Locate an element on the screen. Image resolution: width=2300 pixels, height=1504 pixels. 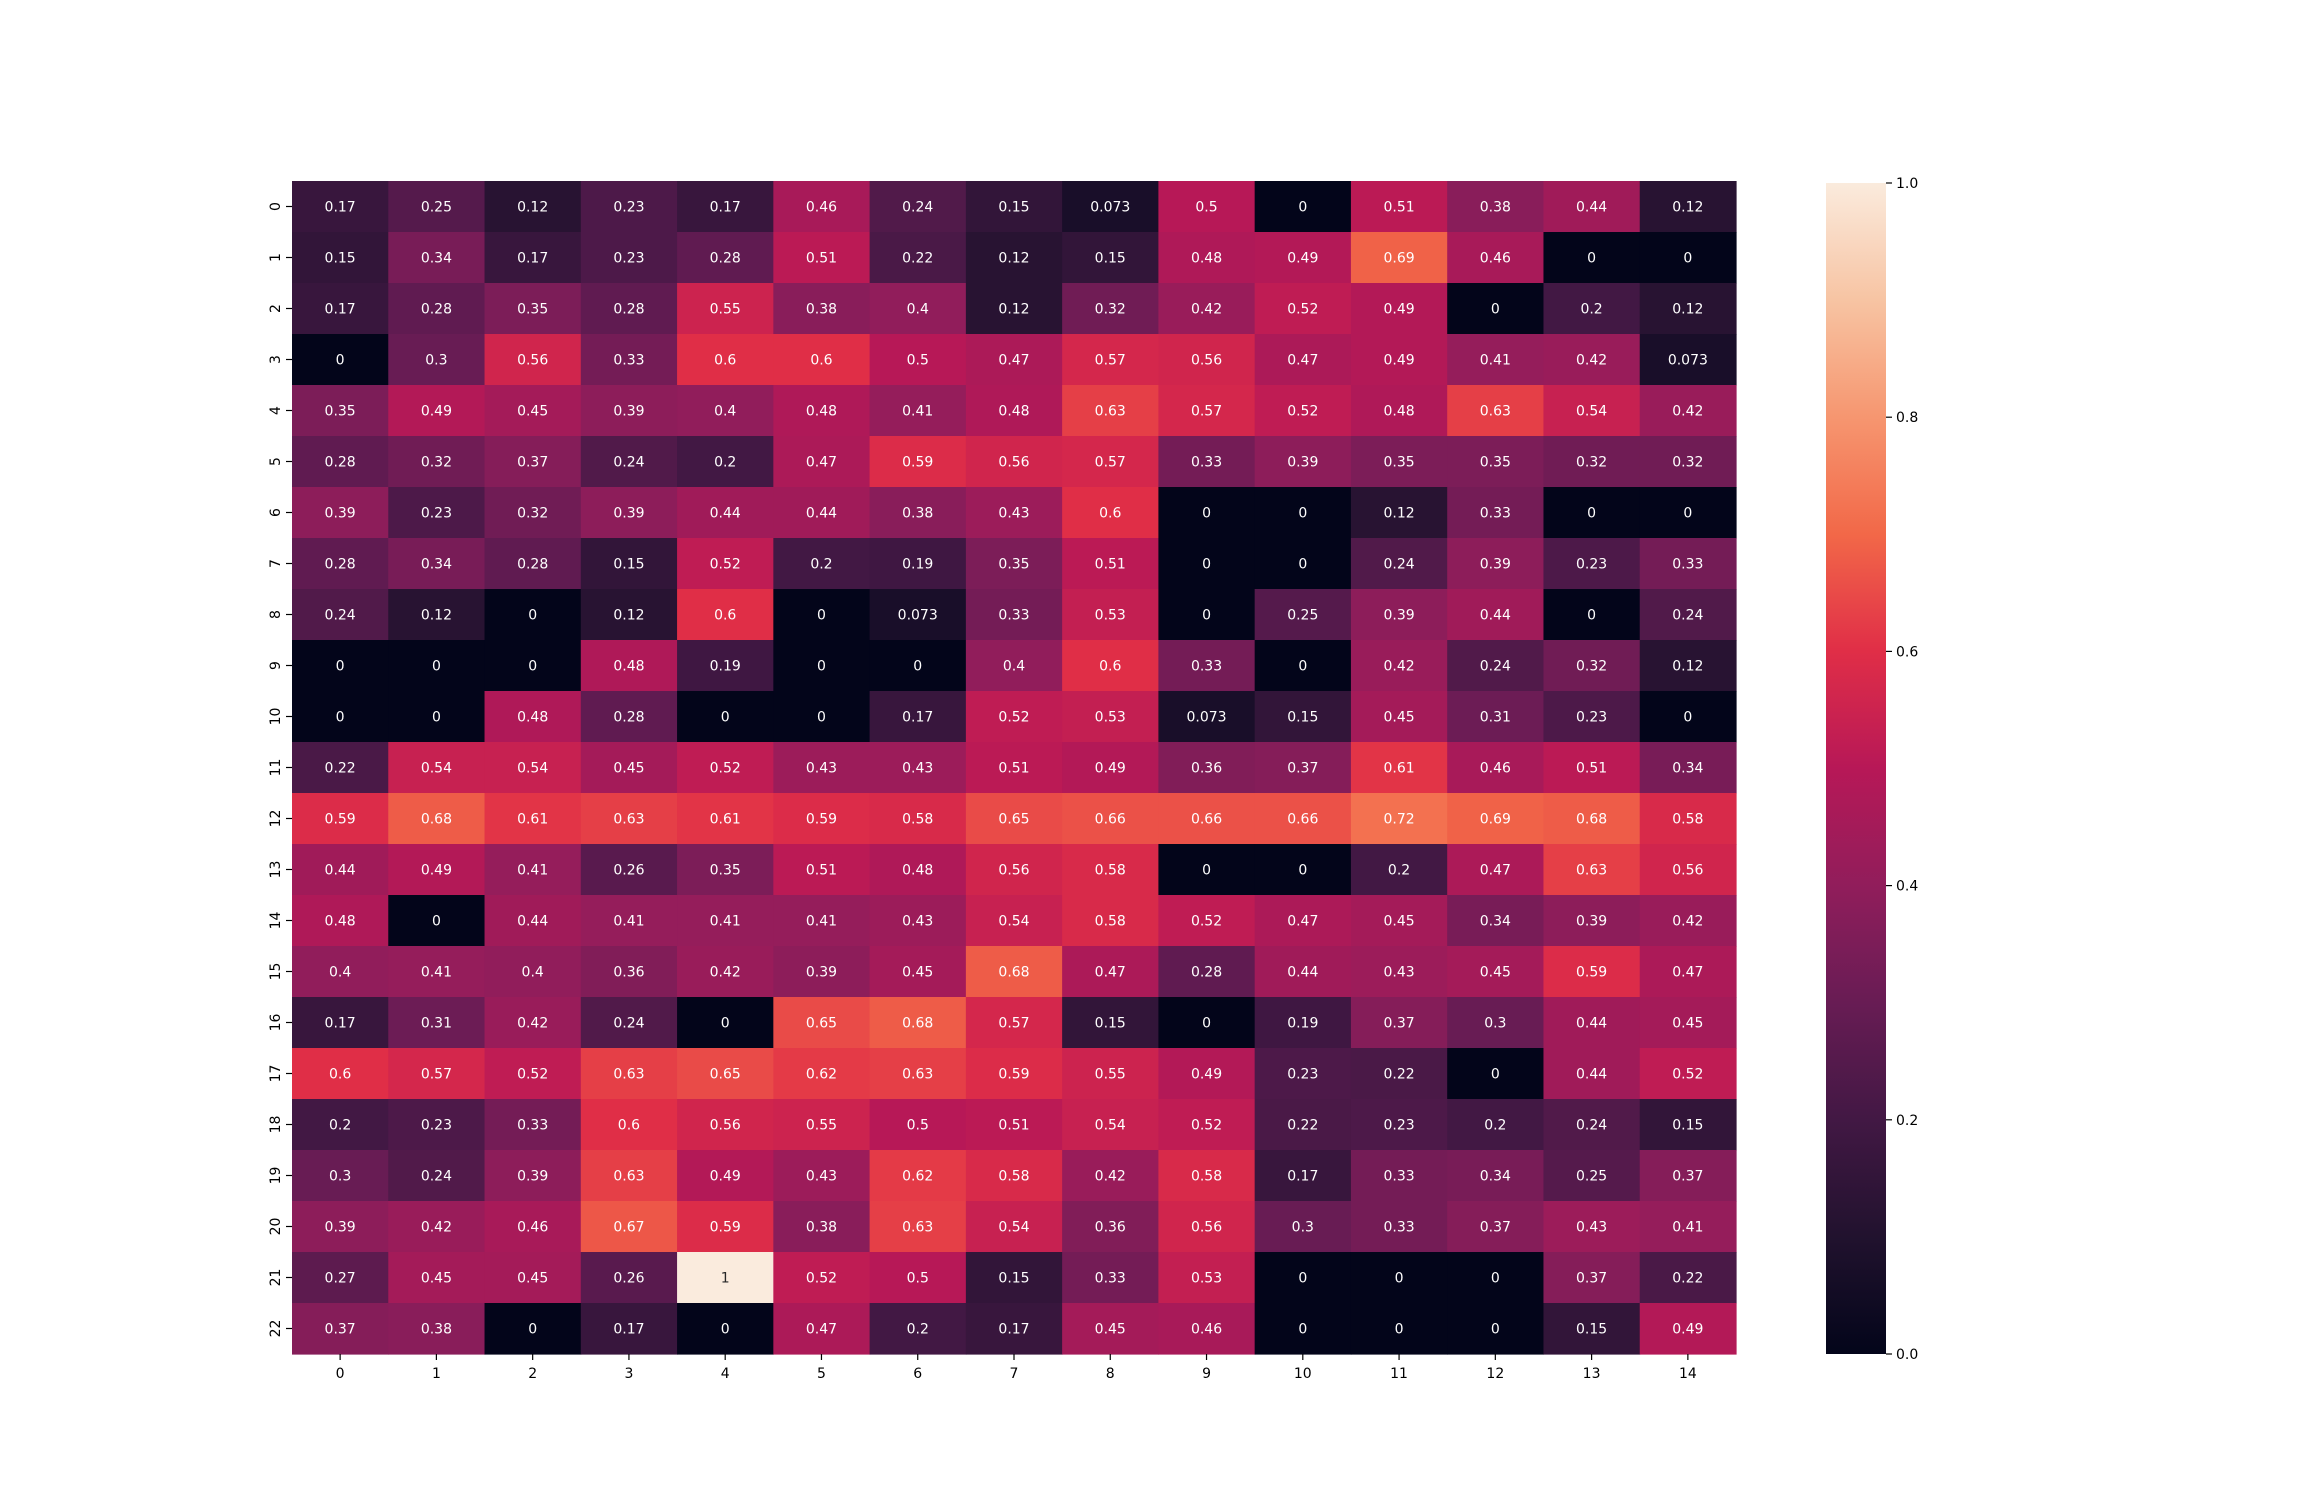
cell-label: 0.31 is located at coordinates (1495, 718).